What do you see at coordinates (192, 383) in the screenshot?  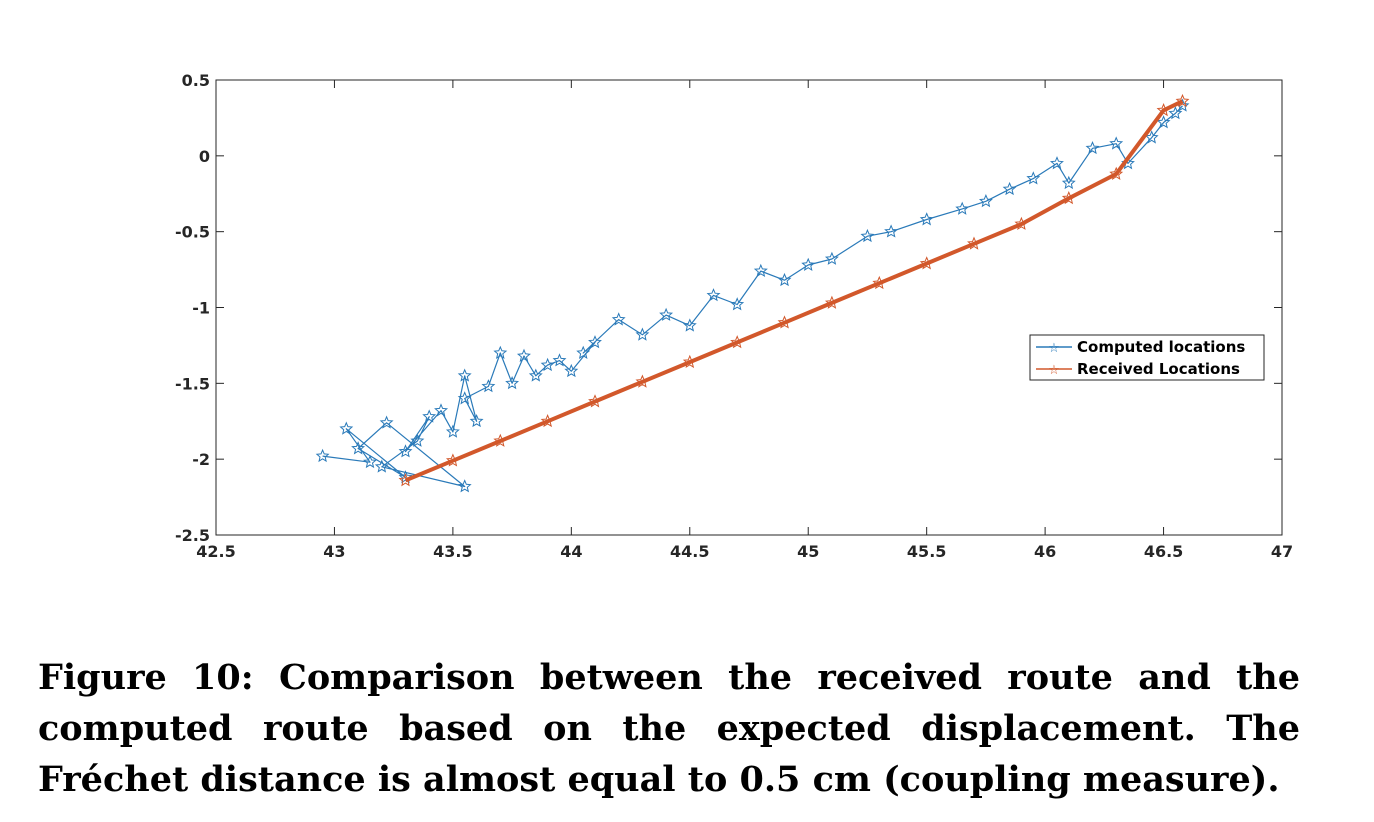 I see `y-tick-label-4: -1.5` at bounding box center [192, 383].